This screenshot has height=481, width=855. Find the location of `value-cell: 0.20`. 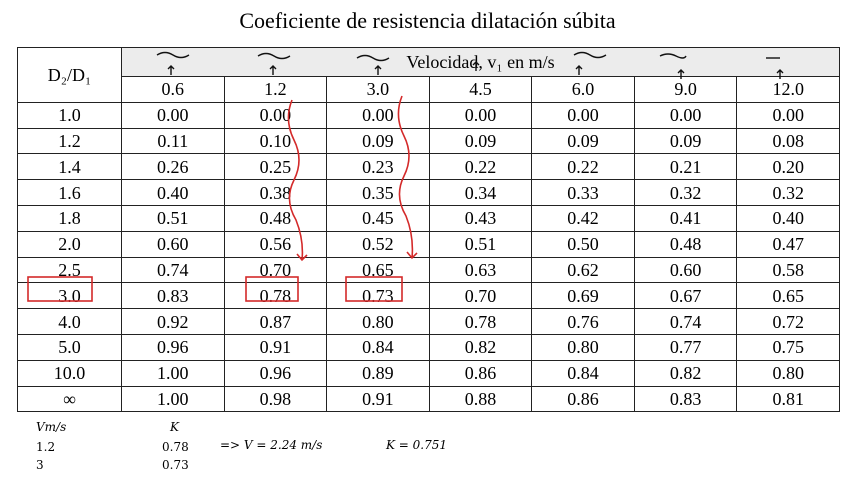

value-cell: 0.20 is located at coordinates (788, 167).